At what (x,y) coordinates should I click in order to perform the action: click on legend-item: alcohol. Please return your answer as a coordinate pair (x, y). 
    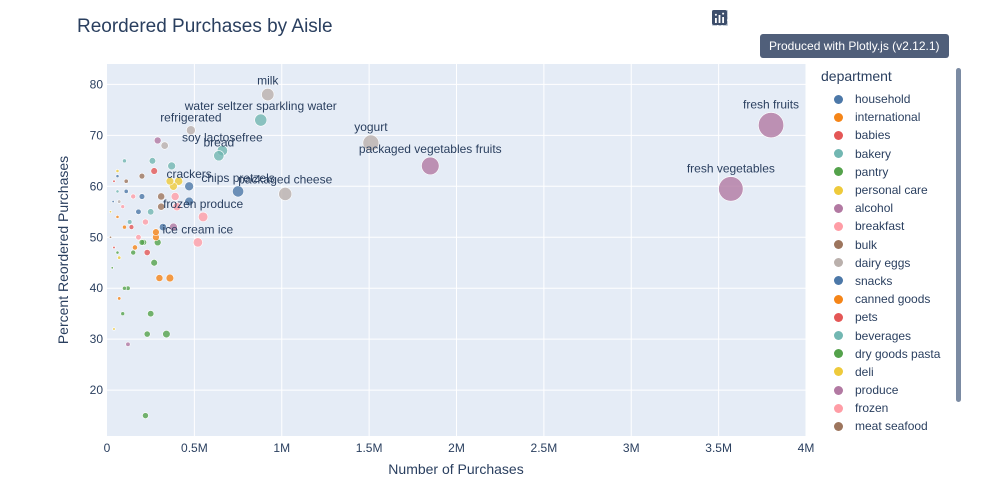
    Looking at the image, I should click on (887, 208).